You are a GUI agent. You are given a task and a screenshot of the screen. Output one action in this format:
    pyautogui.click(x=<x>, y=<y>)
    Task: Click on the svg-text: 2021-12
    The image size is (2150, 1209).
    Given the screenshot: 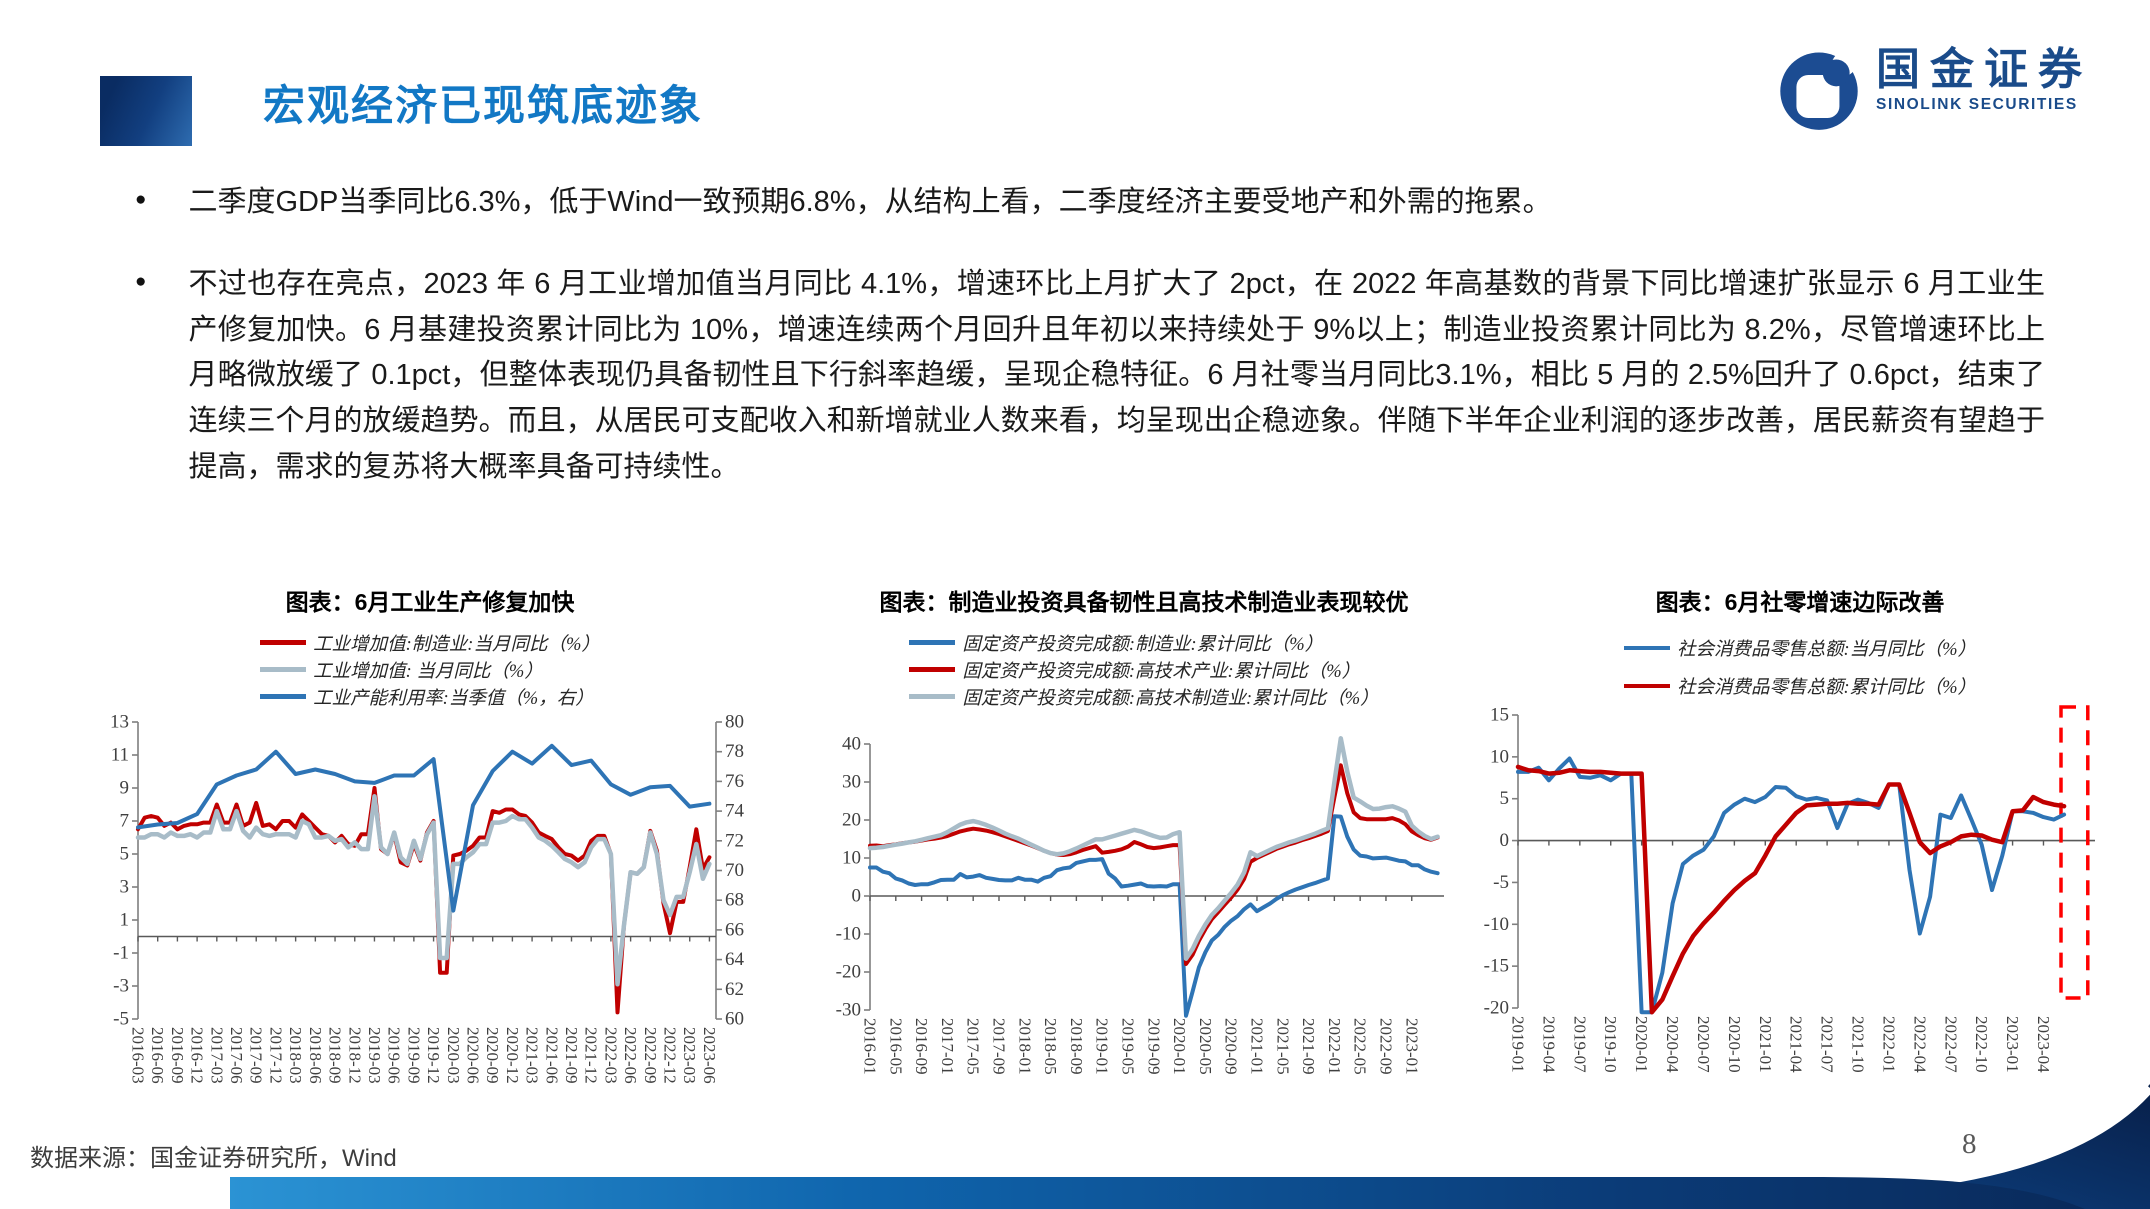 What is the action you would take?
    pyautogui.click(x=591, y=1055)
    